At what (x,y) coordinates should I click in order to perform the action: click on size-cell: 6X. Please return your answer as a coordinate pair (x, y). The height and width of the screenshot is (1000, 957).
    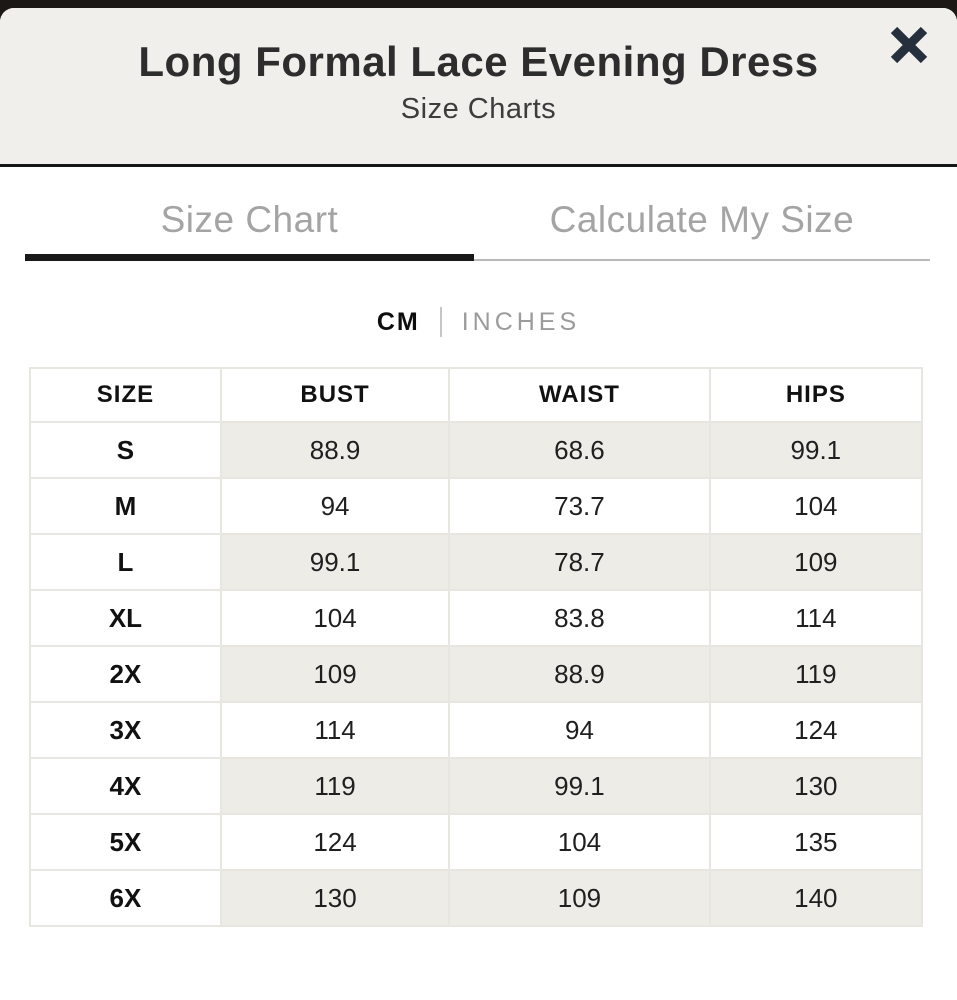
    Looking at the image, I should click on (125, 898).